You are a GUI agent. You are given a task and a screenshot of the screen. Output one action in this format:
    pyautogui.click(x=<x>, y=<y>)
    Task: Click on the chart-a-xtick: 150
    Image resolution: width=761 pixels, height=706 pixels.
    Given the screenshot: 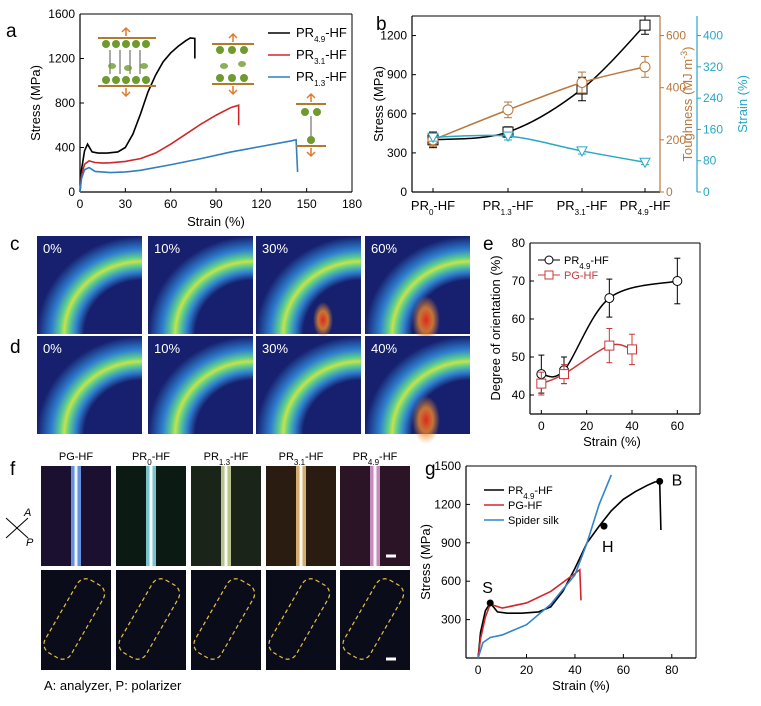 What is the action you would take?
    pyautogui.click(x=307, y=204)
    